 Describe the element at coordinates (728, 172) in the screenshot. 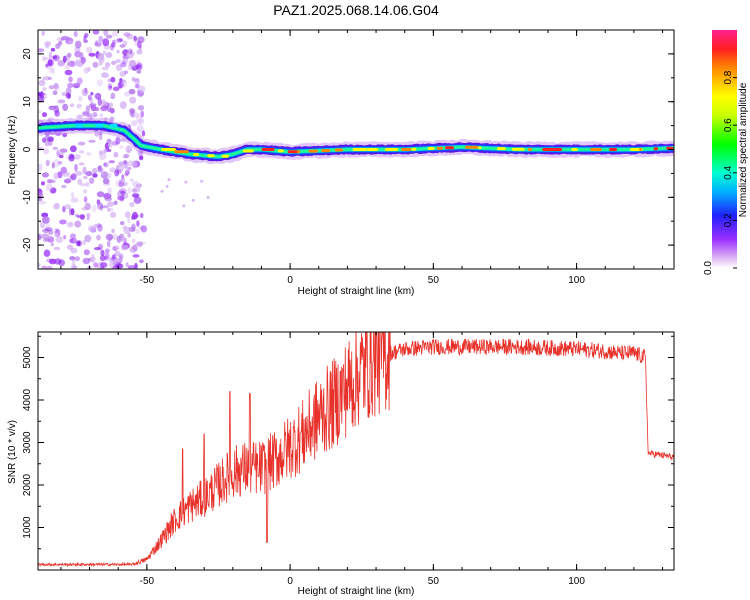

I see `colorbar-tick-label: 0.4` at that location.